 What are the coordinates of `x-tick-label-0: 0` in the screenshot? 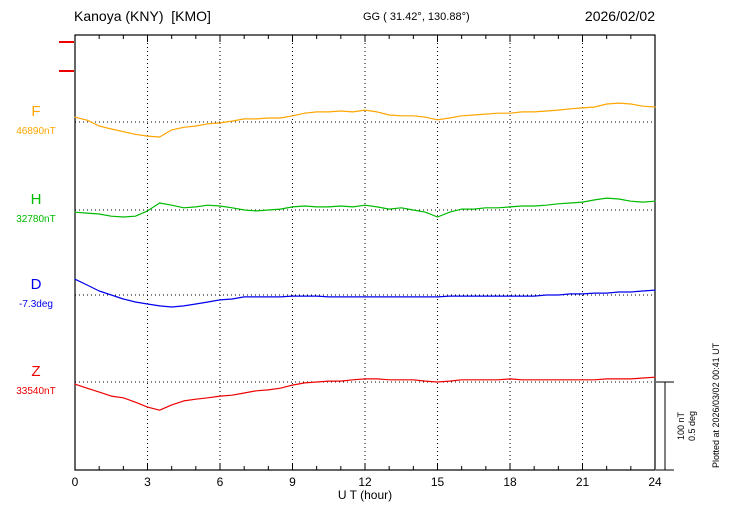 It's located at (75, 482).